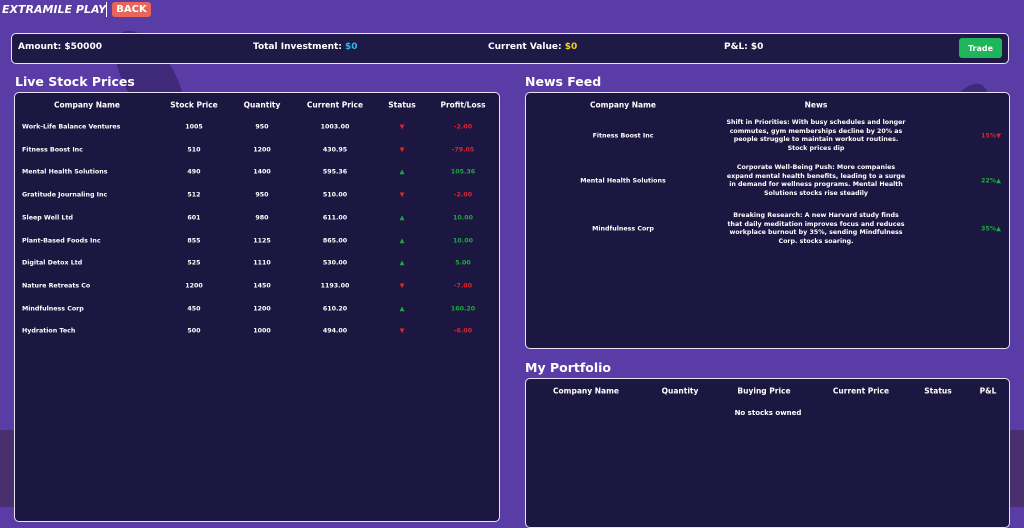 This screenshot has width=1024, height=528. I want to click on table-cell: 1450, so click(262, 286).